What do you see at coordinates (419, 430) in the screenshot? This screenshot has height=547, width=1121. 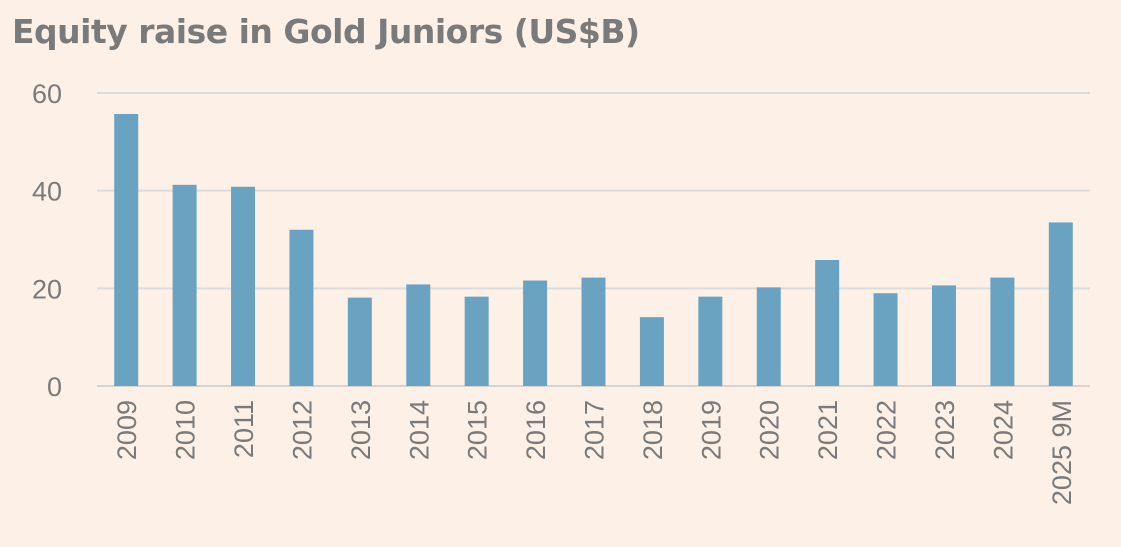 I see `x-tick-label: 2014` at bounding box center [419, 430].